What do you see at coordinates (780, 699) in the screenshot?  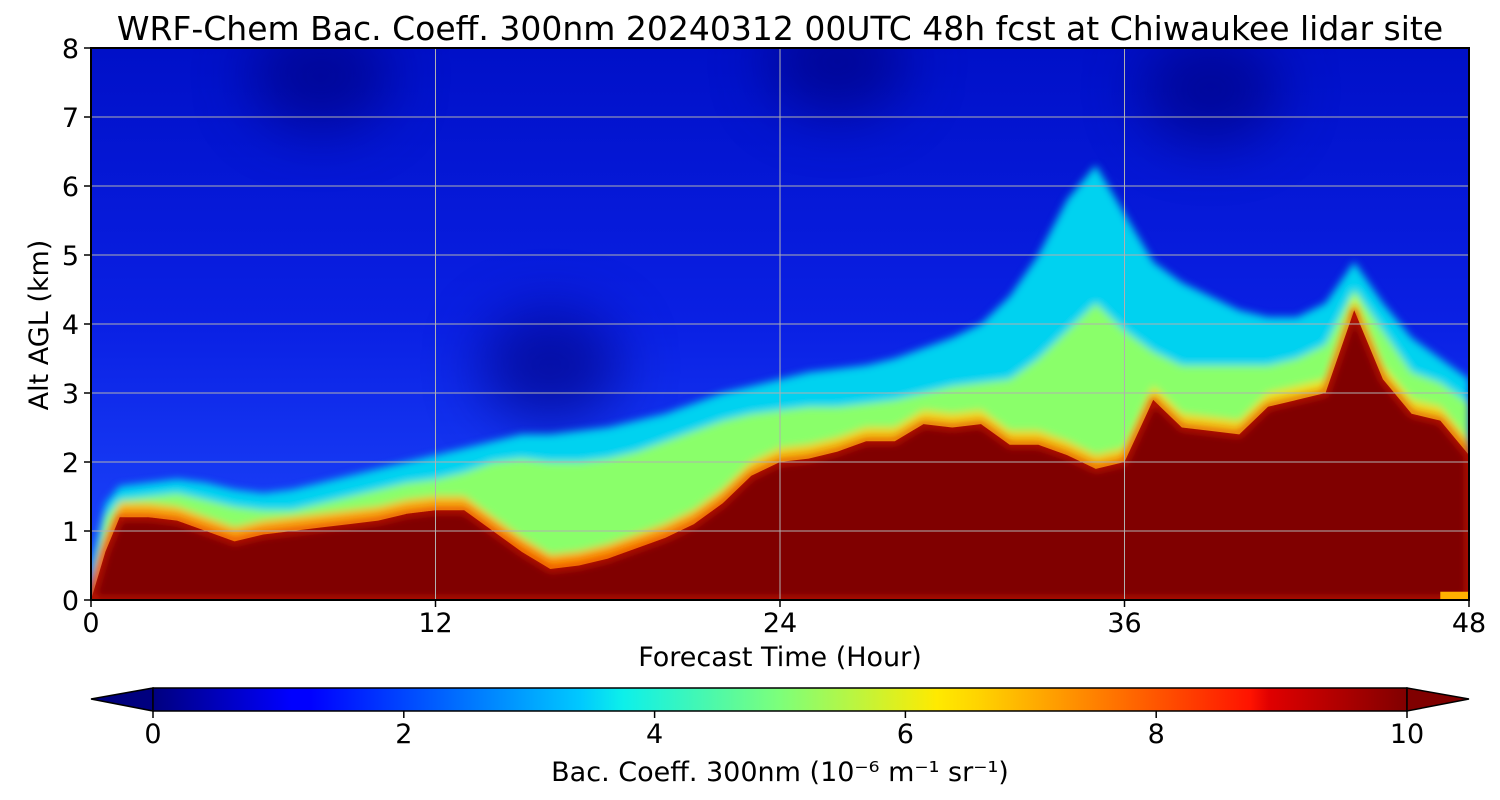 I see `colorbar-body` at bounding box center [780, 699].